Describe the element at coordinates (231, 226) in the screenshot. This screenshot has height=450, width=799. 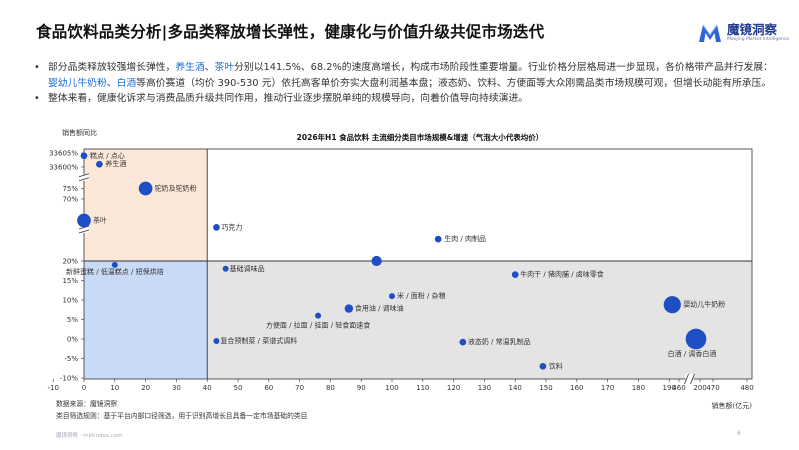
I see `bubble-label: 巧克力` at that location.